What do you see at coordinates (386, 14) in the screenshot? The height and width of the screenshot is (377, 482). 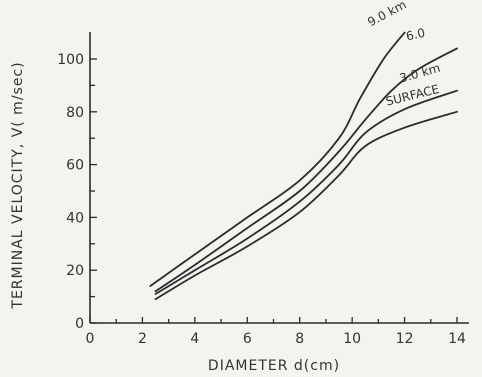 I see `series-label: 9.0 km` at bounding box center [386, 14].